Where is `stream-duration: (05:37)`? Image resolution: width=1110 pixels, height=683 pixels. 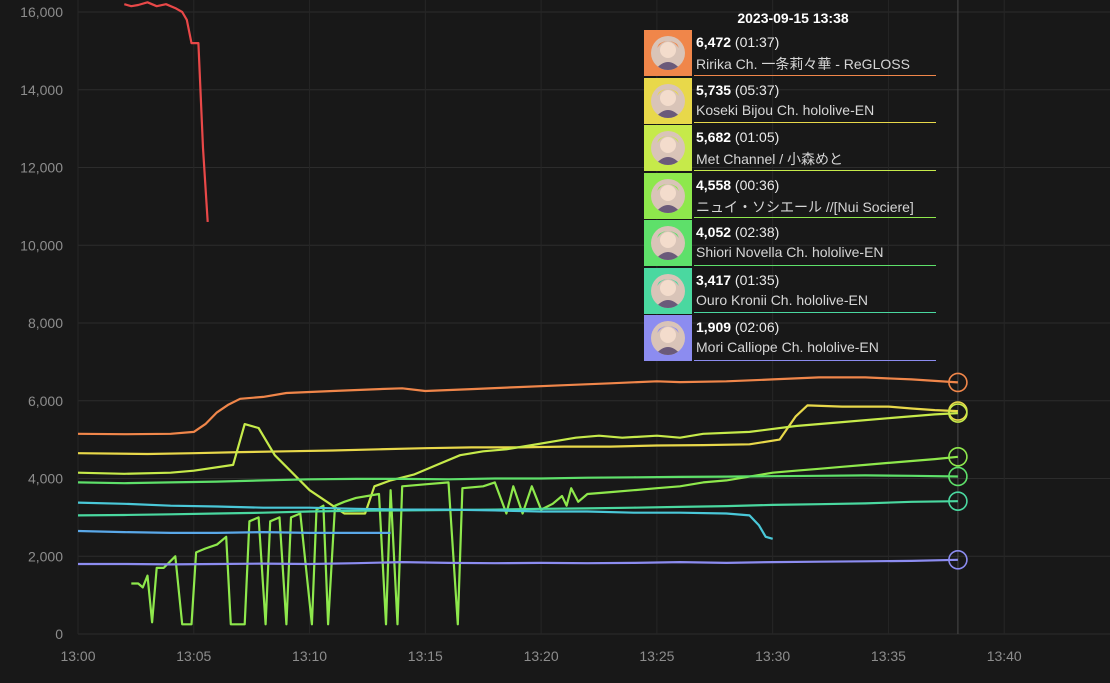 stream-duration: (05:37) is located at coordinates (755, 89).